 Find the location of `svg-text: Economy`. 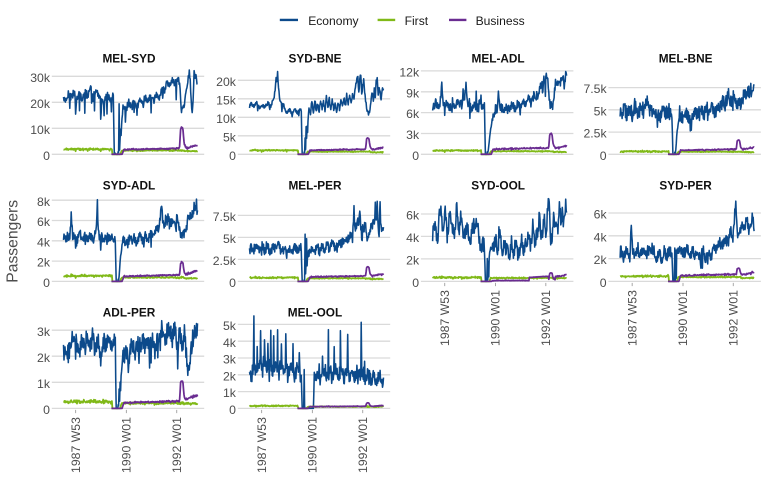

svg-text: Economy is located at coordinates (333, 21).